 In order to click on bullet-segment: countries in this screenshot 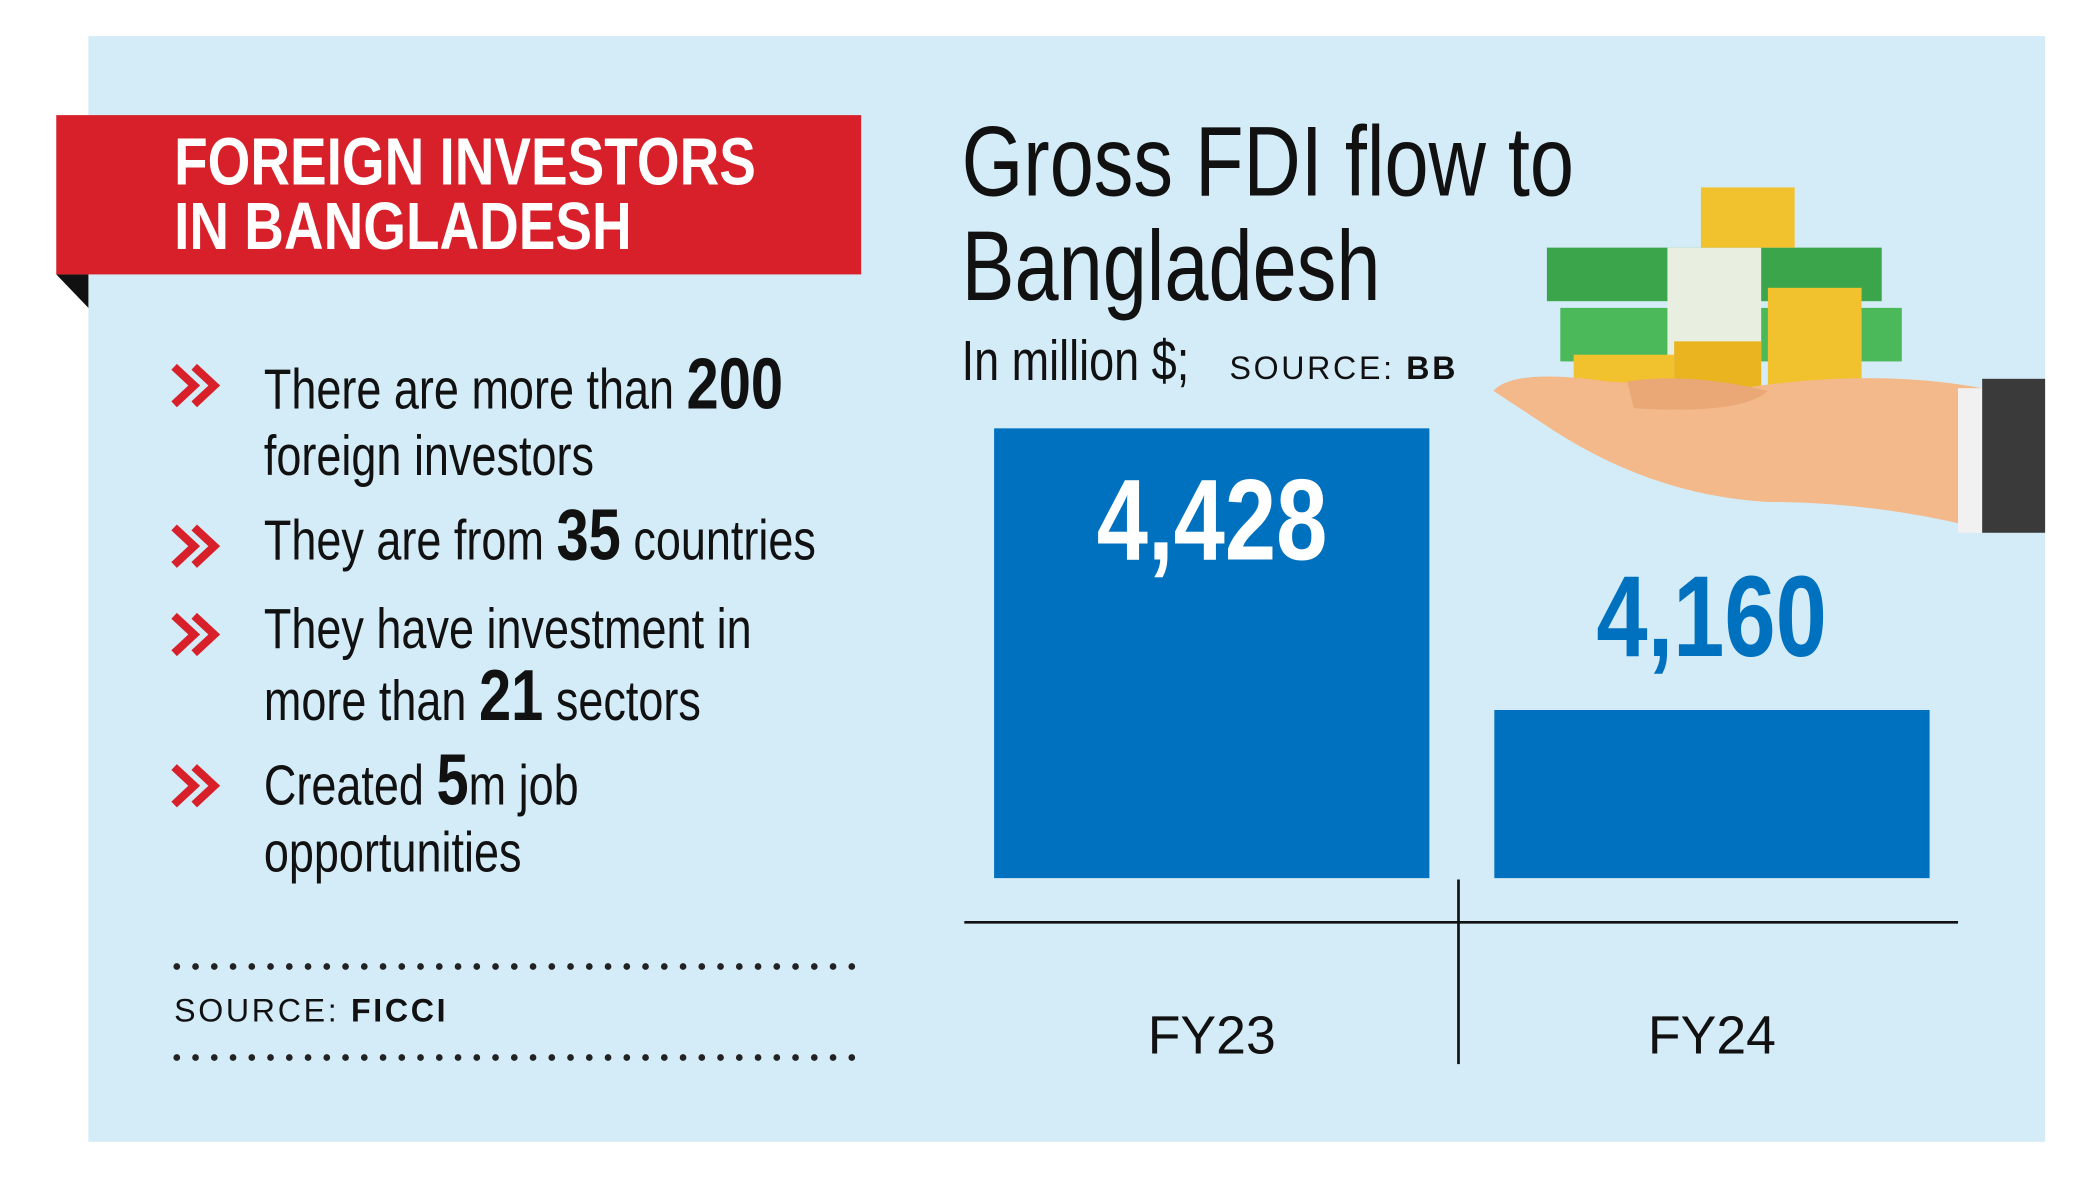, I will do `click(718, 540)`.